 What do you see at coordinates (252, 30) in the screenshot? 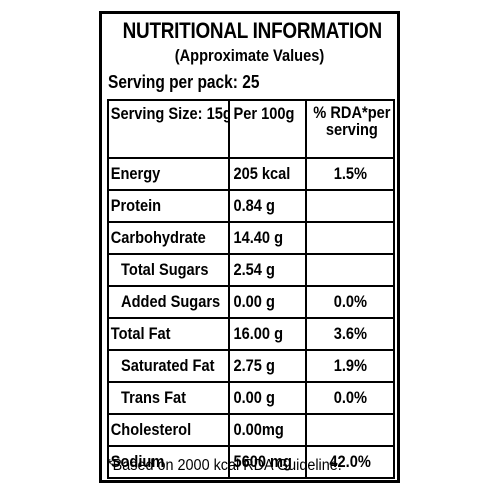
I see `label-title: NUTRITIONAL INFORMATION` at bounding box center [252, 30].